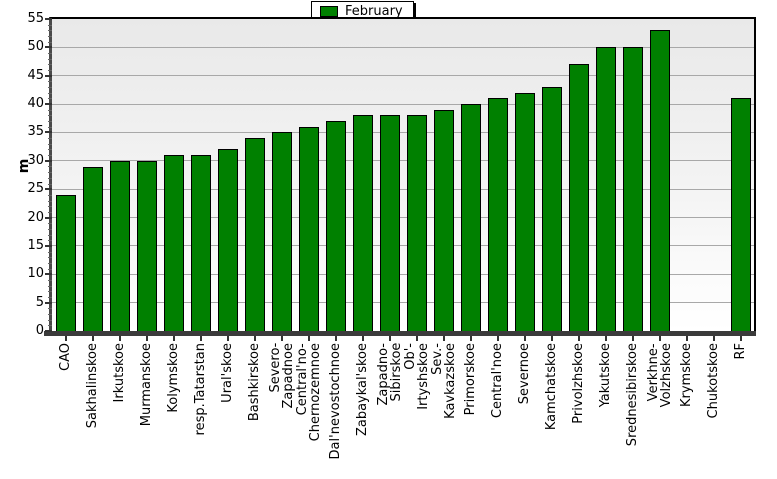 The width and height of the screenshot is (777, 479). I want to click on y-tick-label: 0, so click(39, 330).